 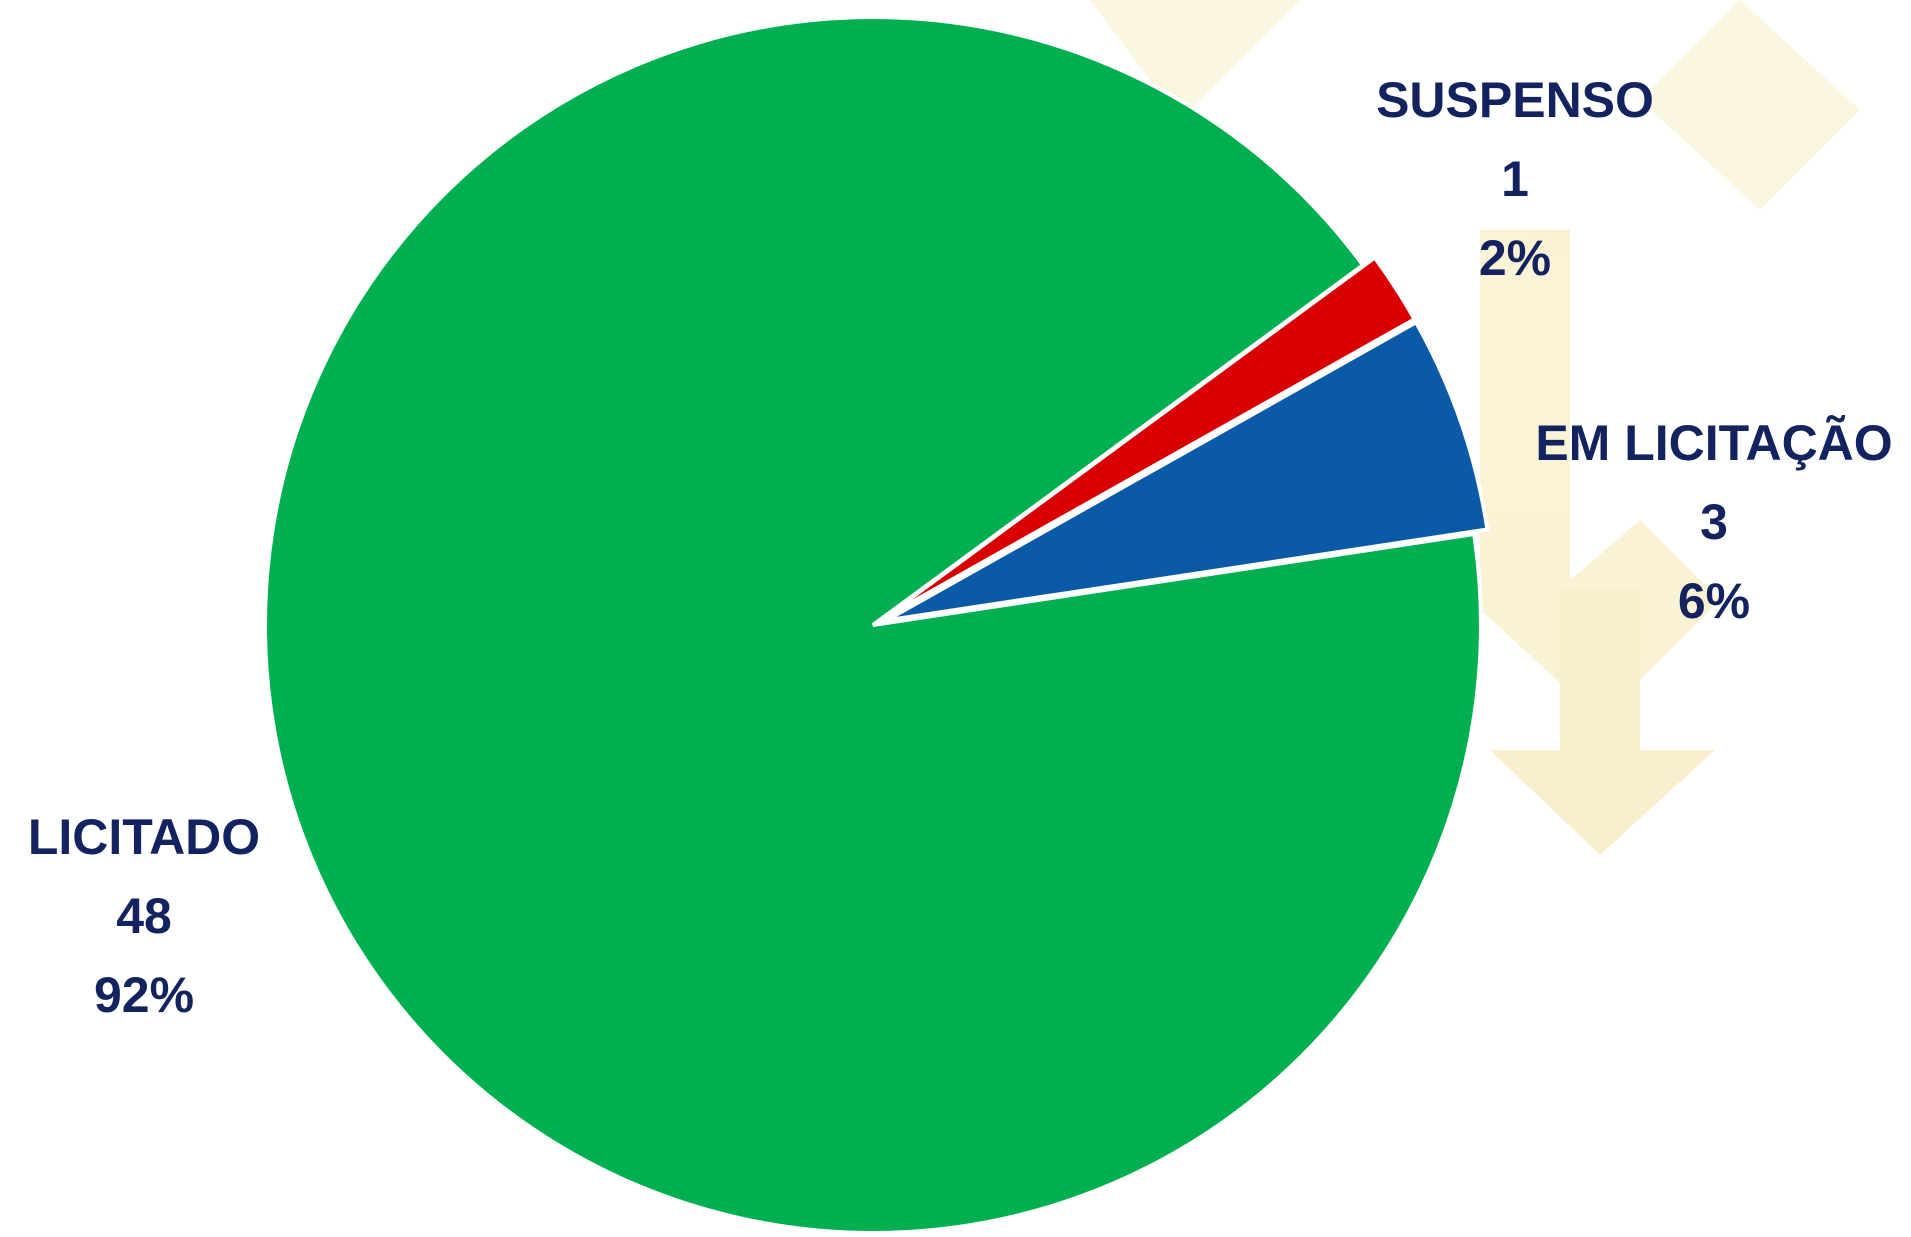 What do you see at coordinates (144, 916) in the screenshot?
I see `slice-label-value: 48` at bounding box center [144, 916].